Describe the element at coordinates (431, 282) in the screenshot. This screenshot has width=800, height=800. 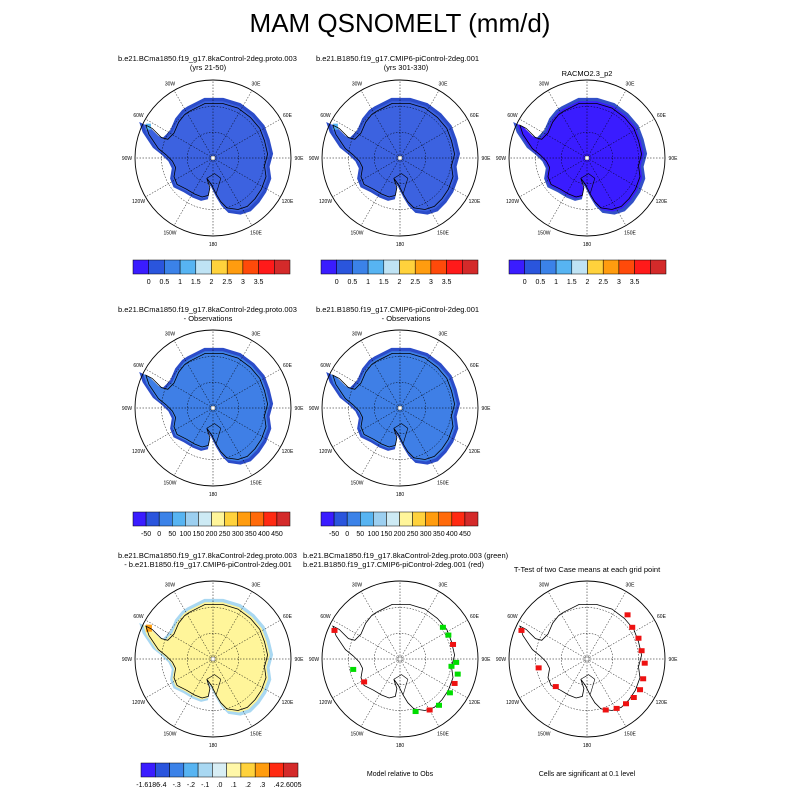
I see `colorbar-label: 3` at that location.